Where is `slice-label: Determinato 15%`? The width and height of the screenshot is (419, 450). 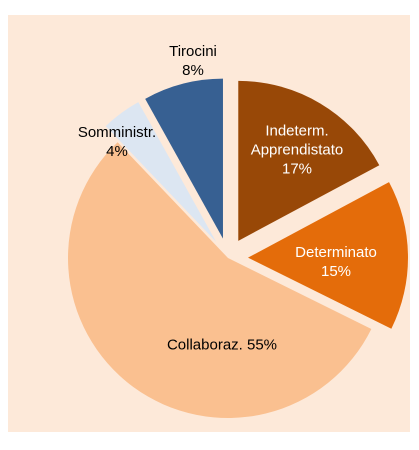
slice-label: Determinato 15% is located at coordinates (336, 262).